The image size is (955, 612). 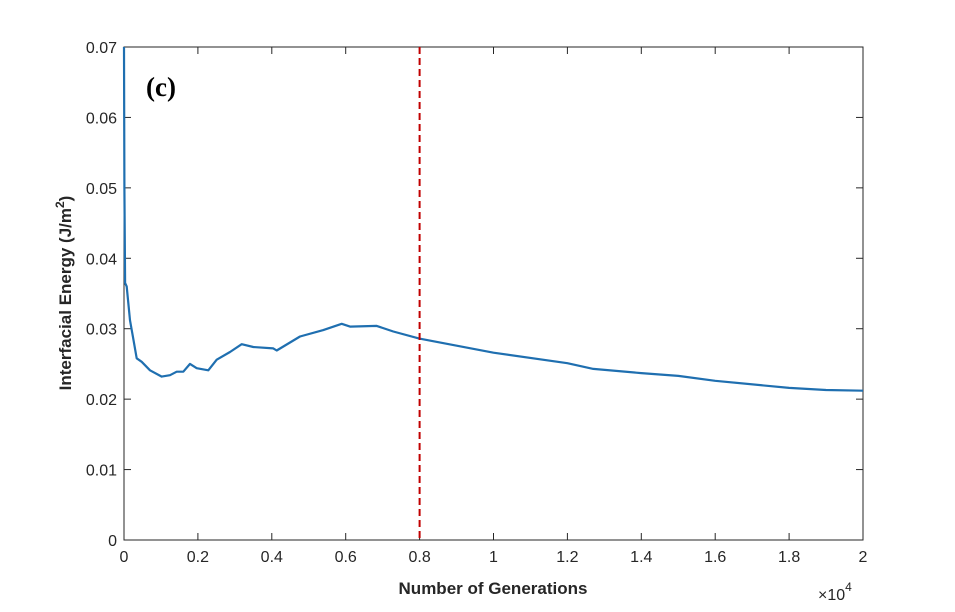 What do you see at coordinates (567, 557) in the screenshot?
I see `x-tick-label: 1.2` at bounding box center [567, 557].